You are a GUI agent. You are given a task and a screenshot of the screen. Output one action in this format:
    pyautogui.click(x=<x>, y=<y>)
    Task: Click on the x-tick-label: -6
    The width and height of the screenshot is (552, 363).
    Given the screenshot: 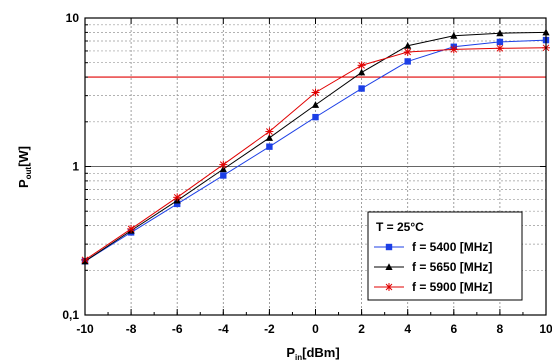 What is the action you would take?
    pyautogui.click(x=177, y=329)
    